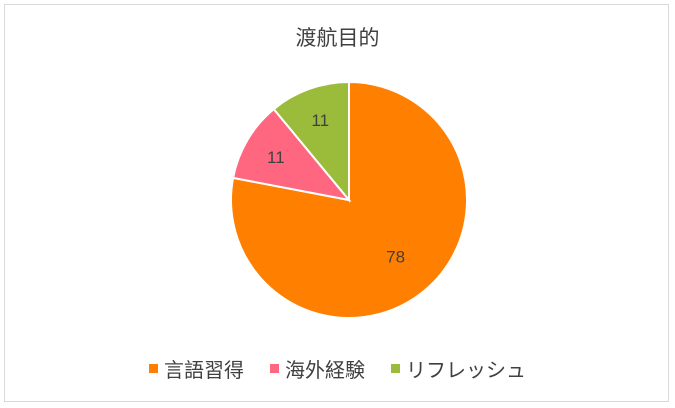 The width and height of the screenshot is (675, 408). What do you see at coordinates (466, 370) in the screenshot?
I see `legend-label: リフレッシュ` at bounding box center [466, 370].